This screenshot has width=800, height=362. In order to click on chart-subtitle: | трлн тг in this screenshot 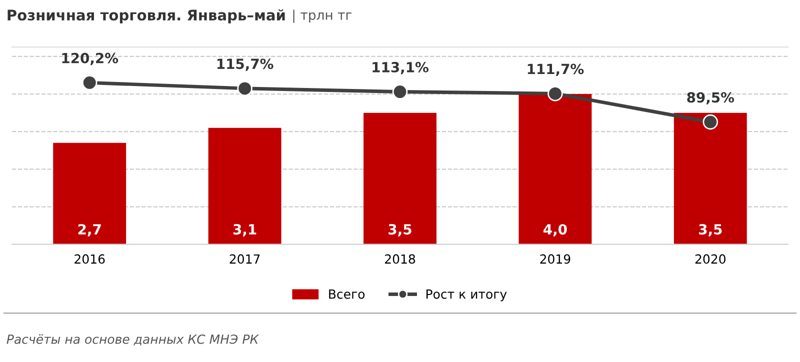, I will do `click(322, 16)`.